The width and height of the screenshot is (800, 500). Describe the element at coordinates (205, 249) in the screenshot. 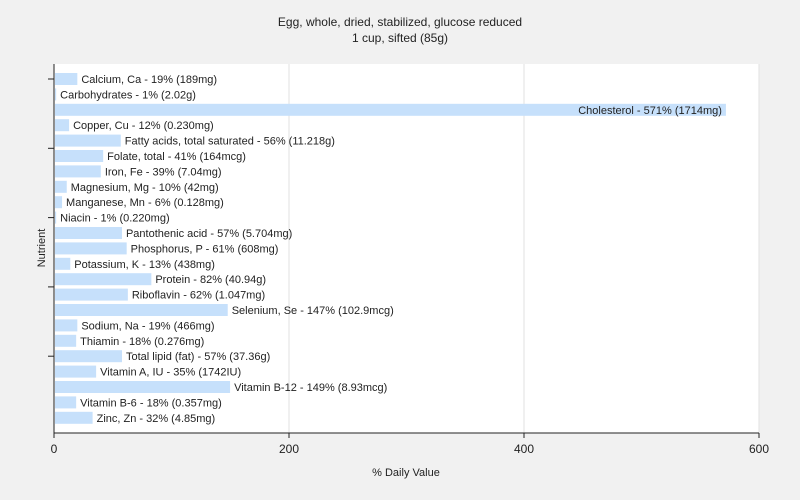

I see `bar-label: Phosphorus, P - 61% (608mg)` at that location.